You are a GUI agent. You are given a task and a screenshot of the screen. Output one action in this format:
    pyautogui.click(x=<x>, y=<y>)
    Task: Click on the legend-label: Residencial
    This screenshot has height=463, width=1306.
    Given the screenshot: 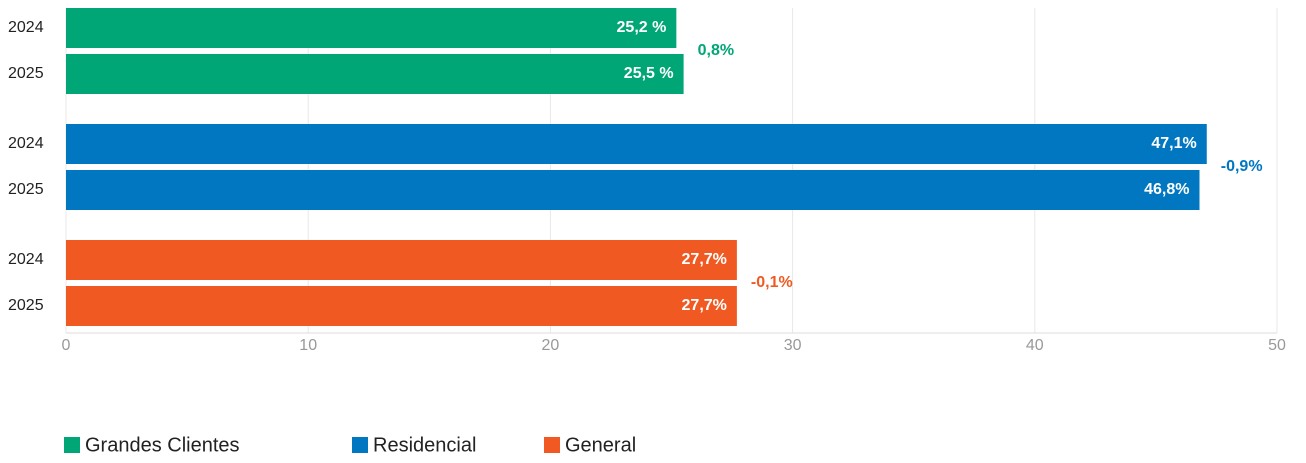 What is the action you would take?
    pyautogui.click(x=424, y=445)
    